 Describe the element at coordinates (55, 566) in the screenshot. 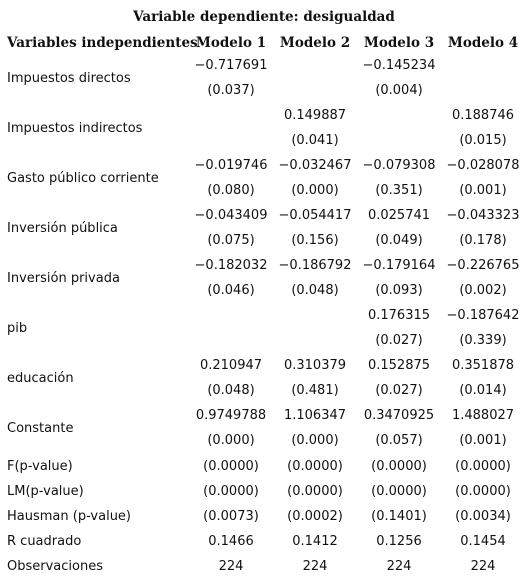

I see `row-label: Observaciones` at that location.